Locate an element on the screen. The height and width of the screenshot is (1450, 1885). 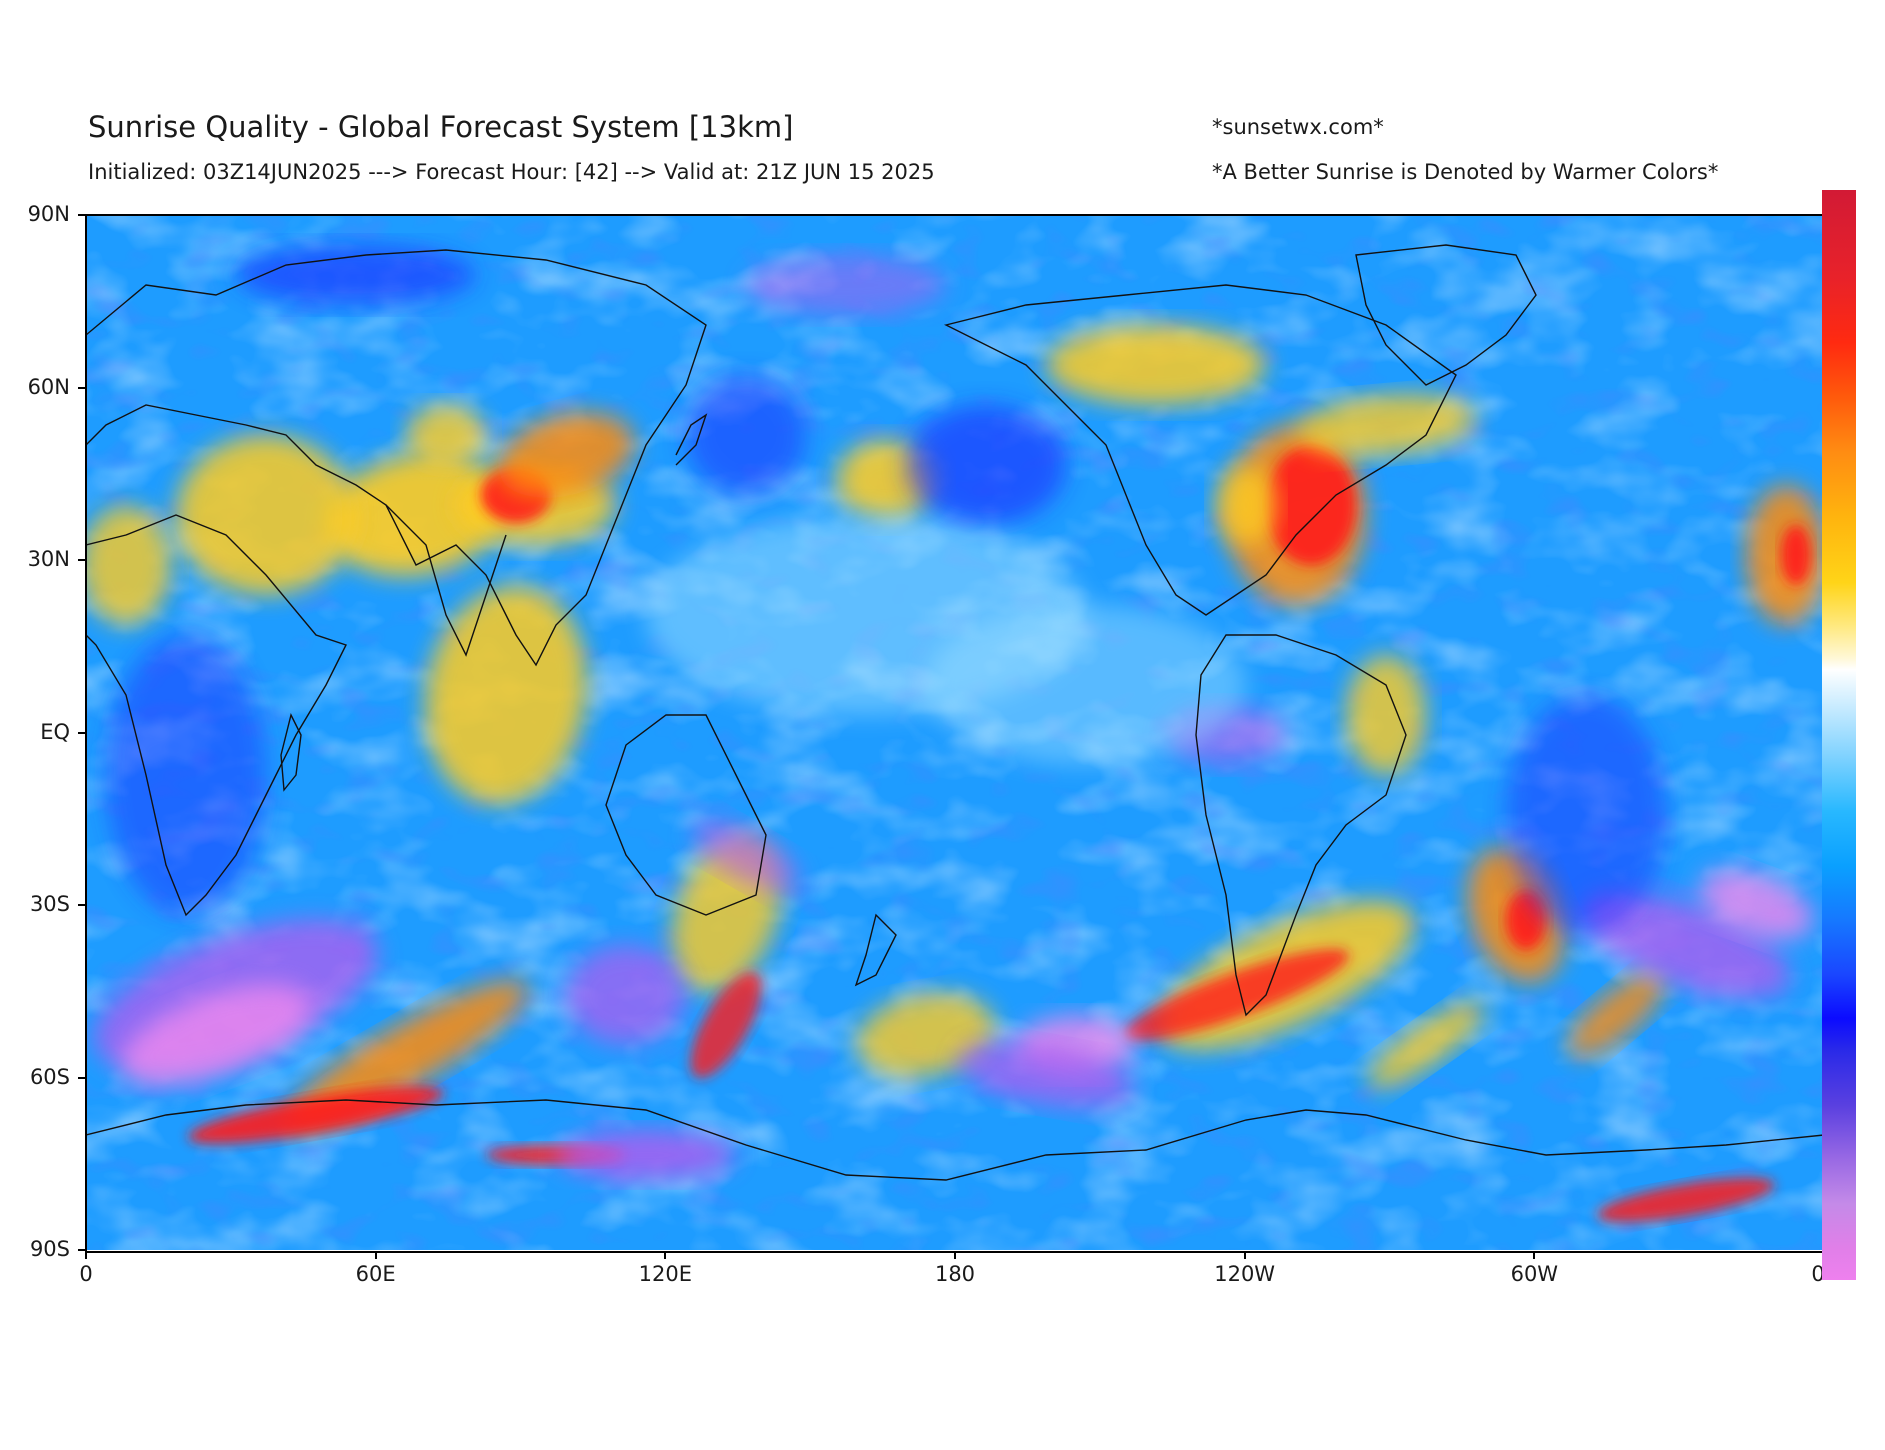
madagascar-coast is located at coordinates (291, 752).